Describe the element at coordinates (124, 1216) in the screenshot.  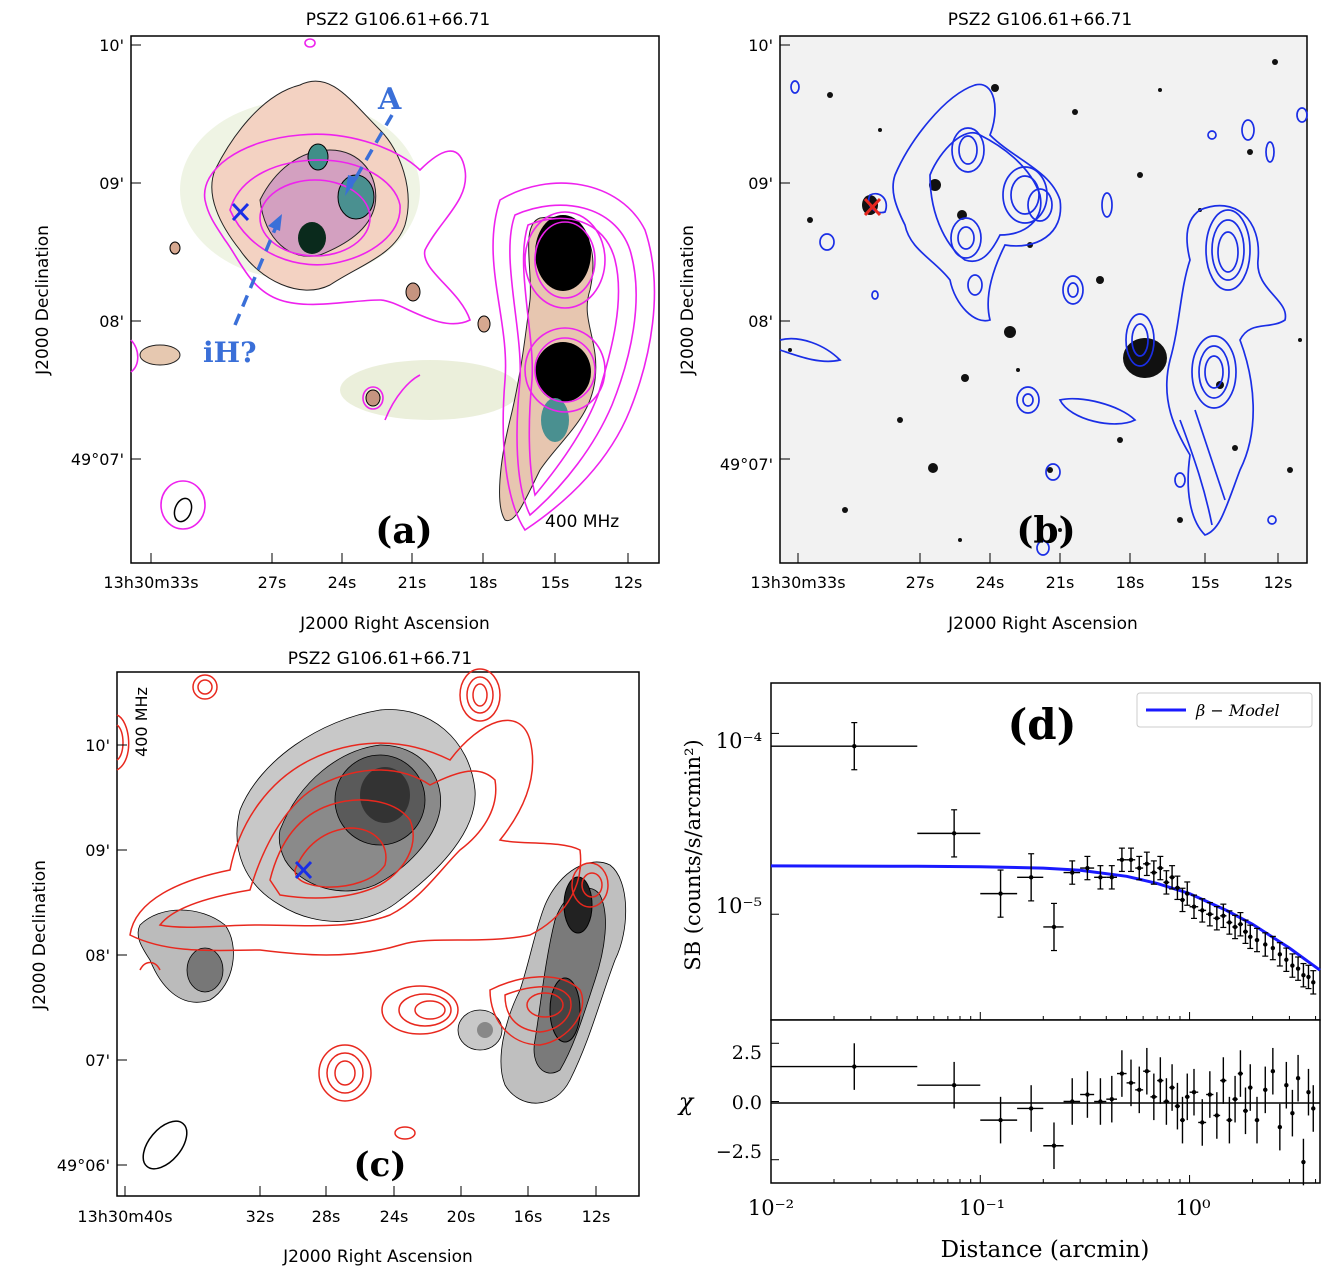
I see `panel-c-xtick: 13h30m40s` at that location.